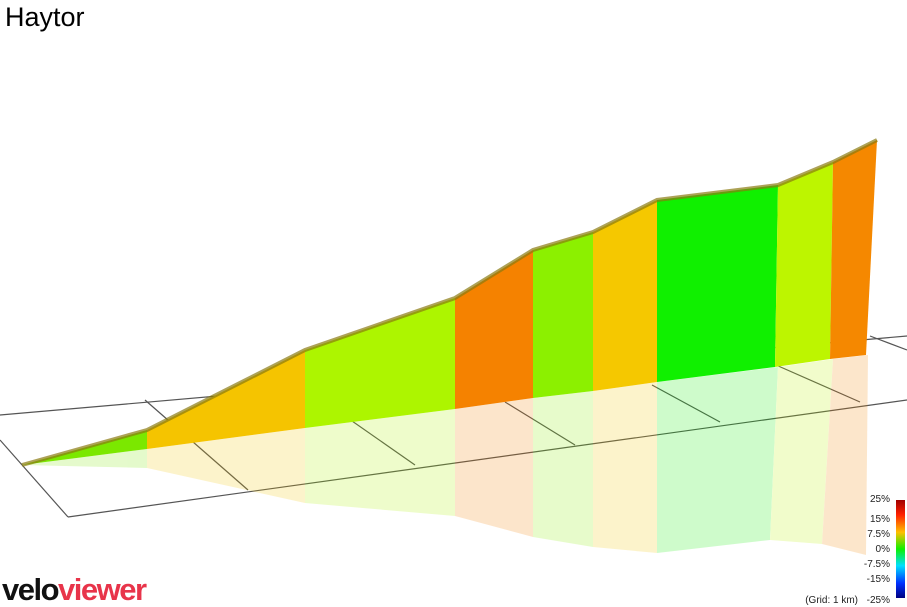 The width and height of the screenshot is (907, 607). What do you see at coordinates (30, 589) in the screenshot?
I see `logo-part: velo` at bounding box center [30, 589].